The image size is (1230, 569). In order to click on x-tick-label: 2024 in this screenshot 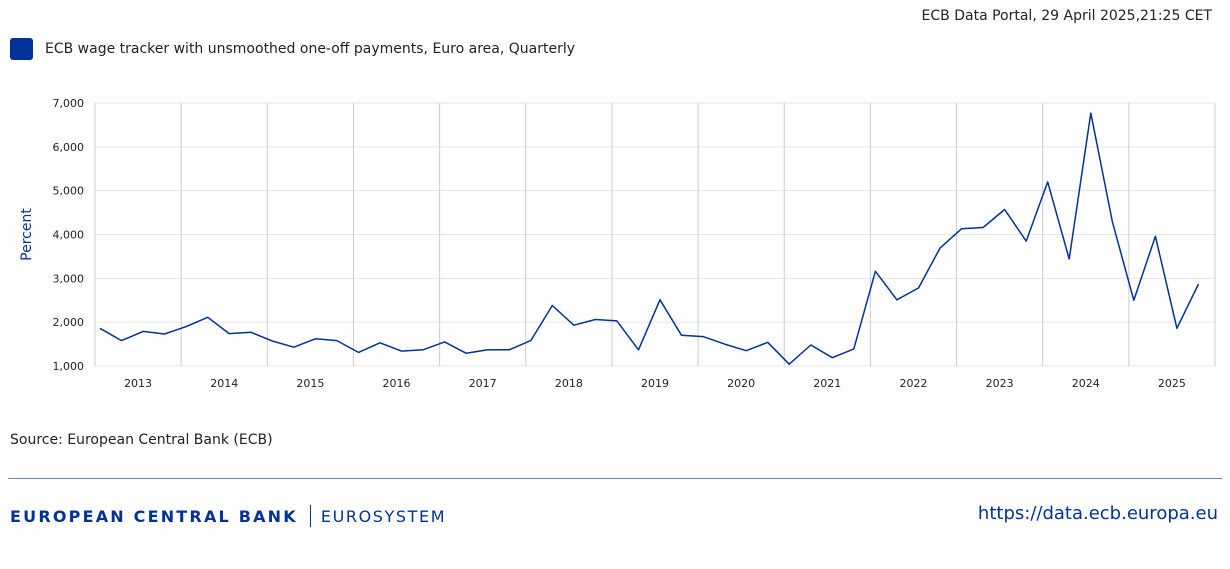, I will do `click(1086, 383)`.